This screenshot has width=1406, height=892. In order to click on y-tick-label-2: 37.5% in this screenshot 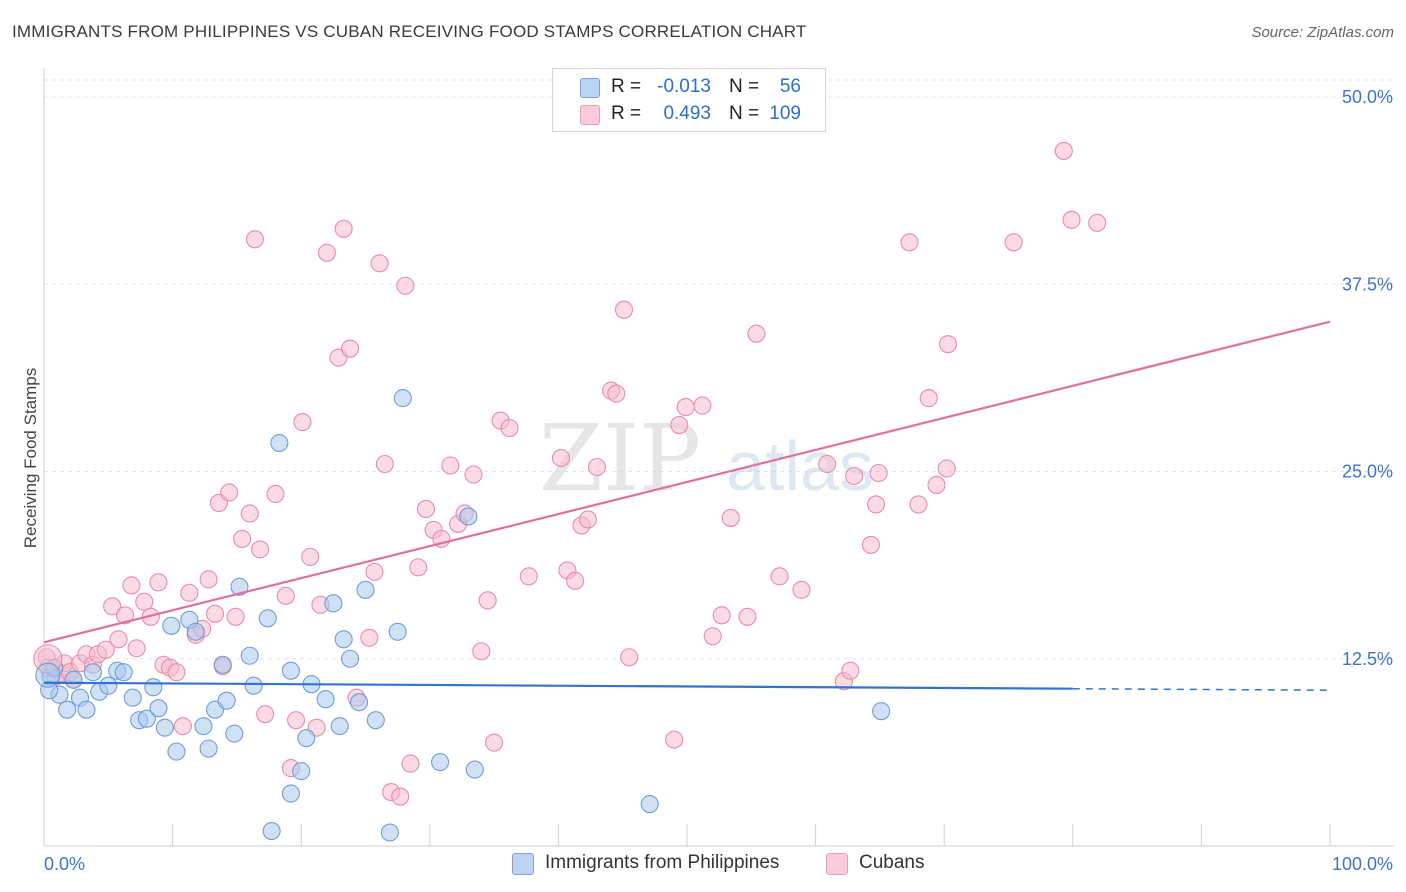, I will do `click(1367, 284)`.